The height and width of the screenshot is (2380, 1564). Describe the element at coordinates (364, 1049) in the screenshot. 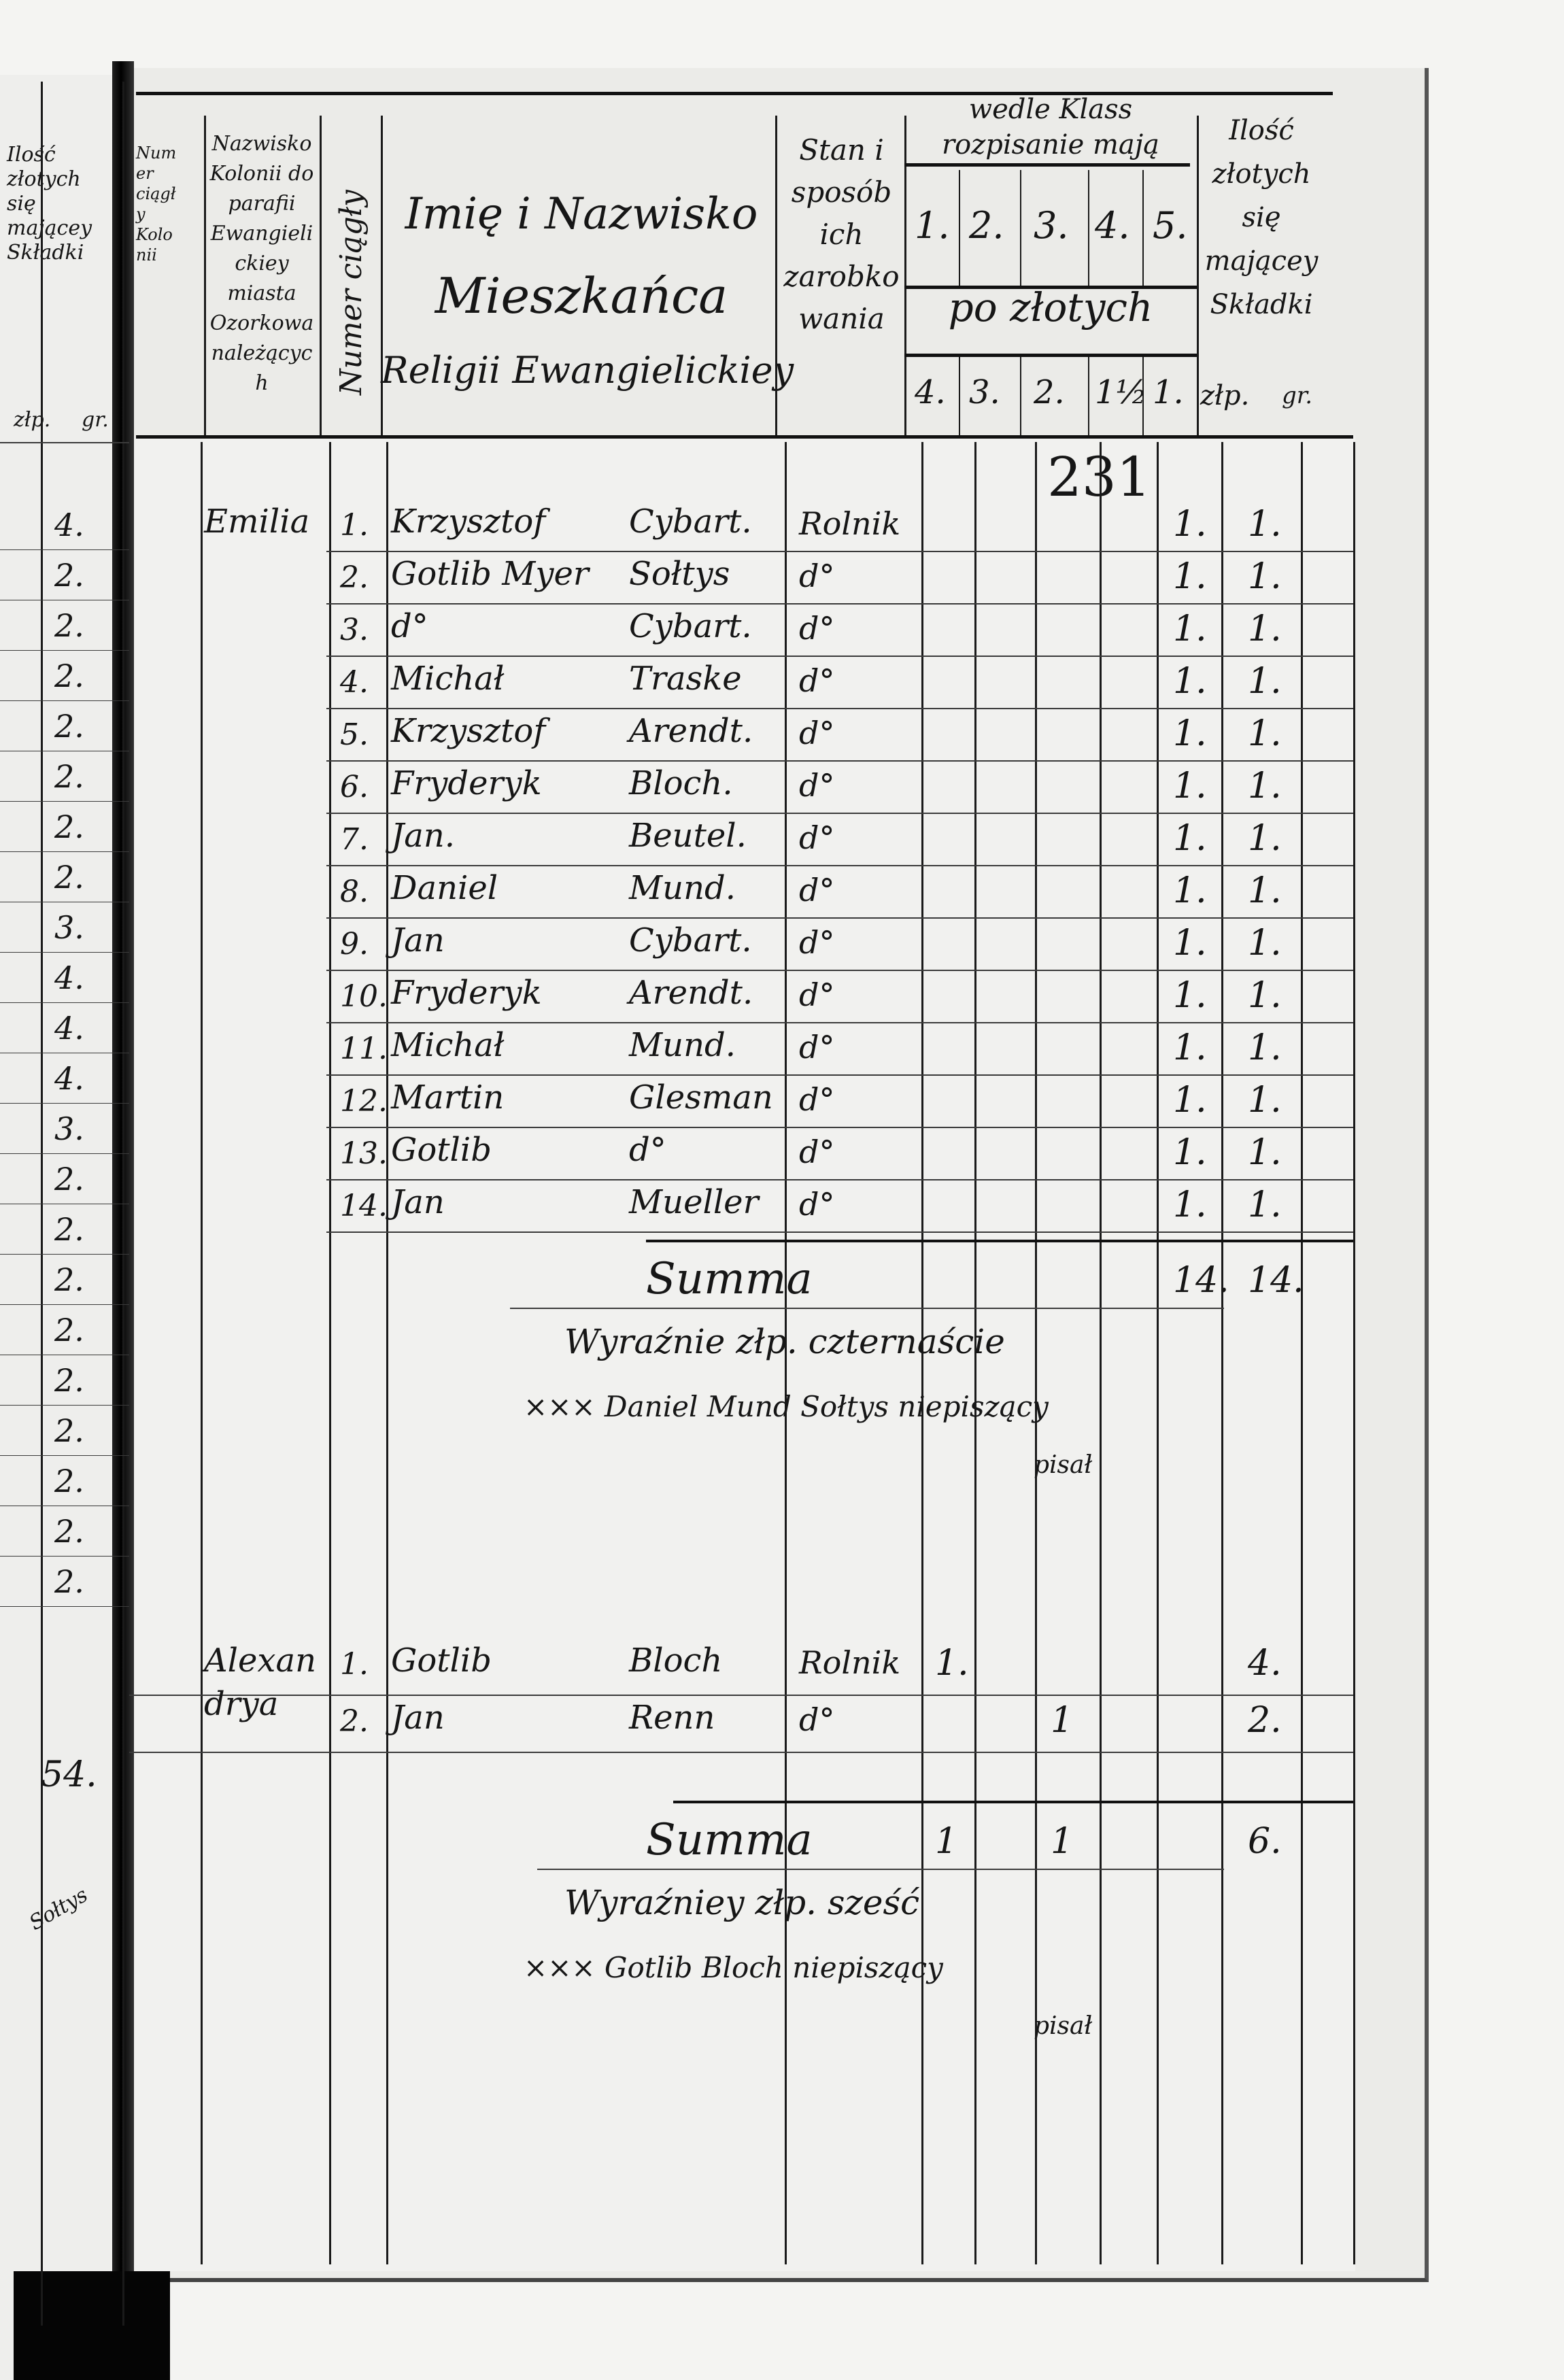

I see `row-number: 11.` at that location.